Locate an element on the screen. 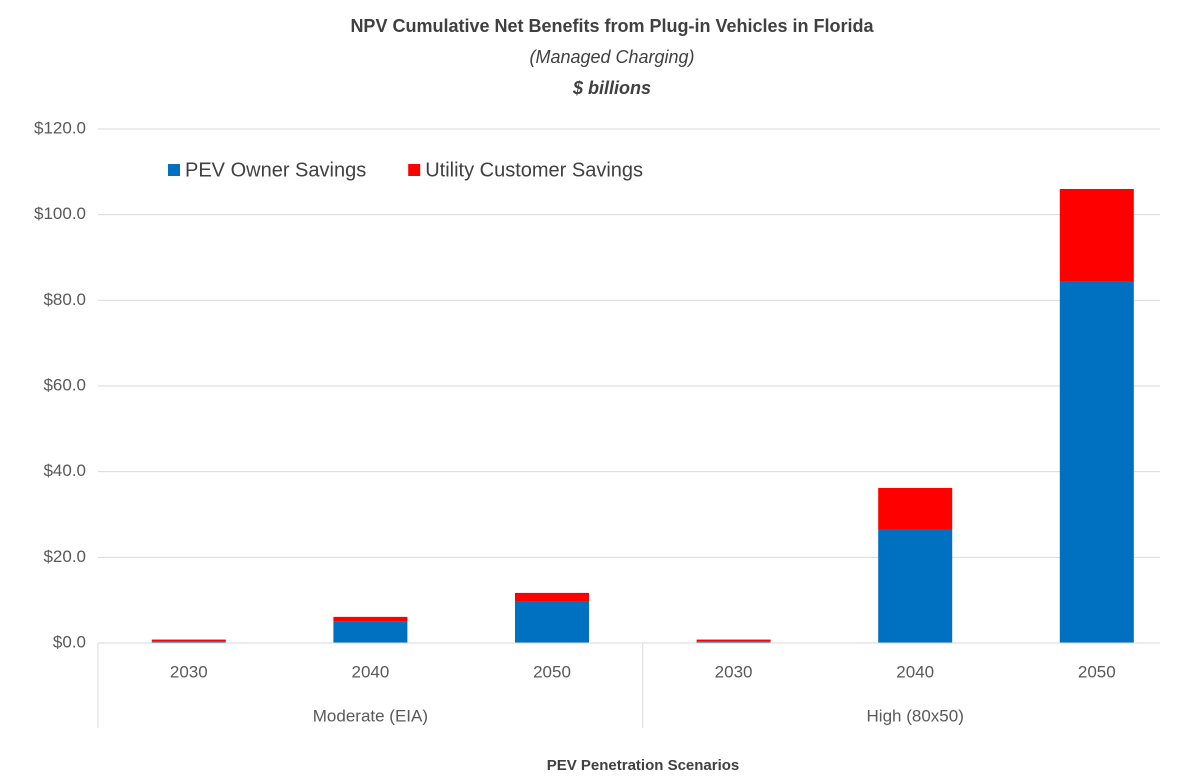 This screenshot has width=1177, height=778. y-tick-label: $100.0 is located at coordinates (60, 213).